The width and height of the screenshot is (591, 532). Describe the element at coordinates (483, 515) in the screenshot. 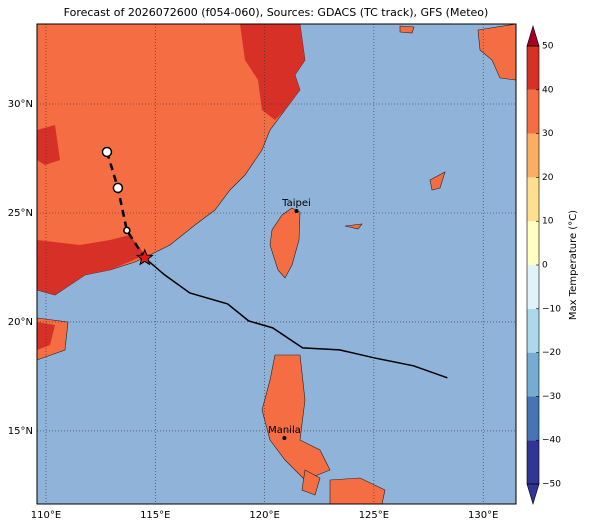

I see `x-tick-label: 130°E` at that location.